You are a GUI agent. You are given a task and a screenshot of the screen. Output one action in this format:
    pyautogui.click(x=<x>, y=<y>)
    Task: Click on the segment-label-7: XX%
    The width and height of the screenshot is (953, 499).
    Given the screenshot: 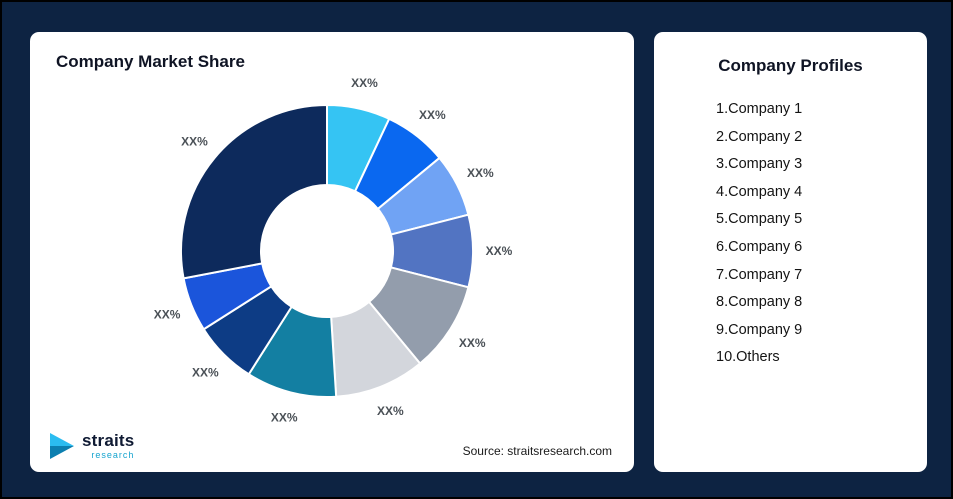 What is the action you would take?
    pyautogui.click(x=284, y=418)
    